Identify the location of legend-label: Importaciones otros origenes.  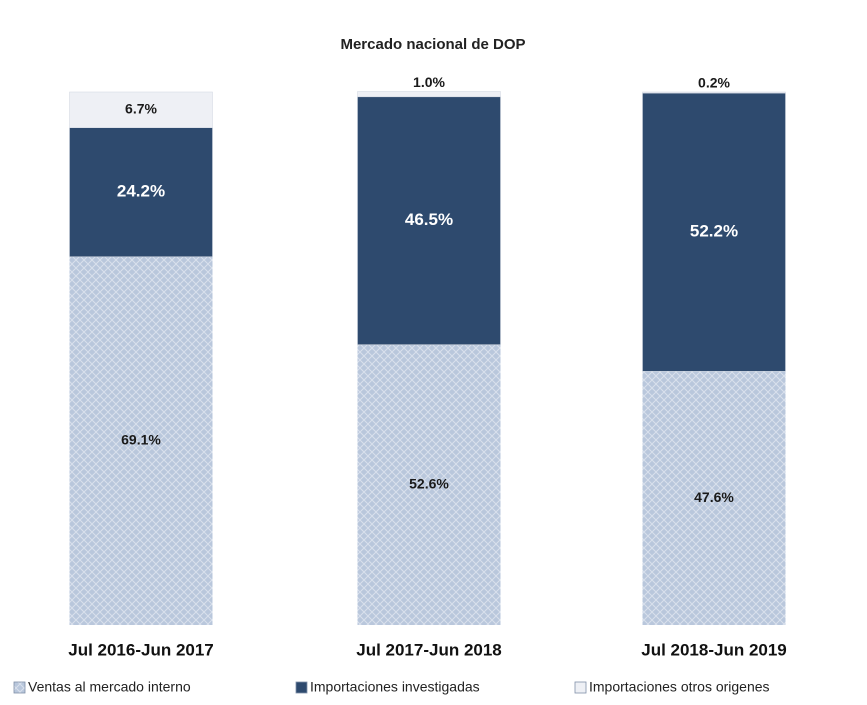
(679, 687).